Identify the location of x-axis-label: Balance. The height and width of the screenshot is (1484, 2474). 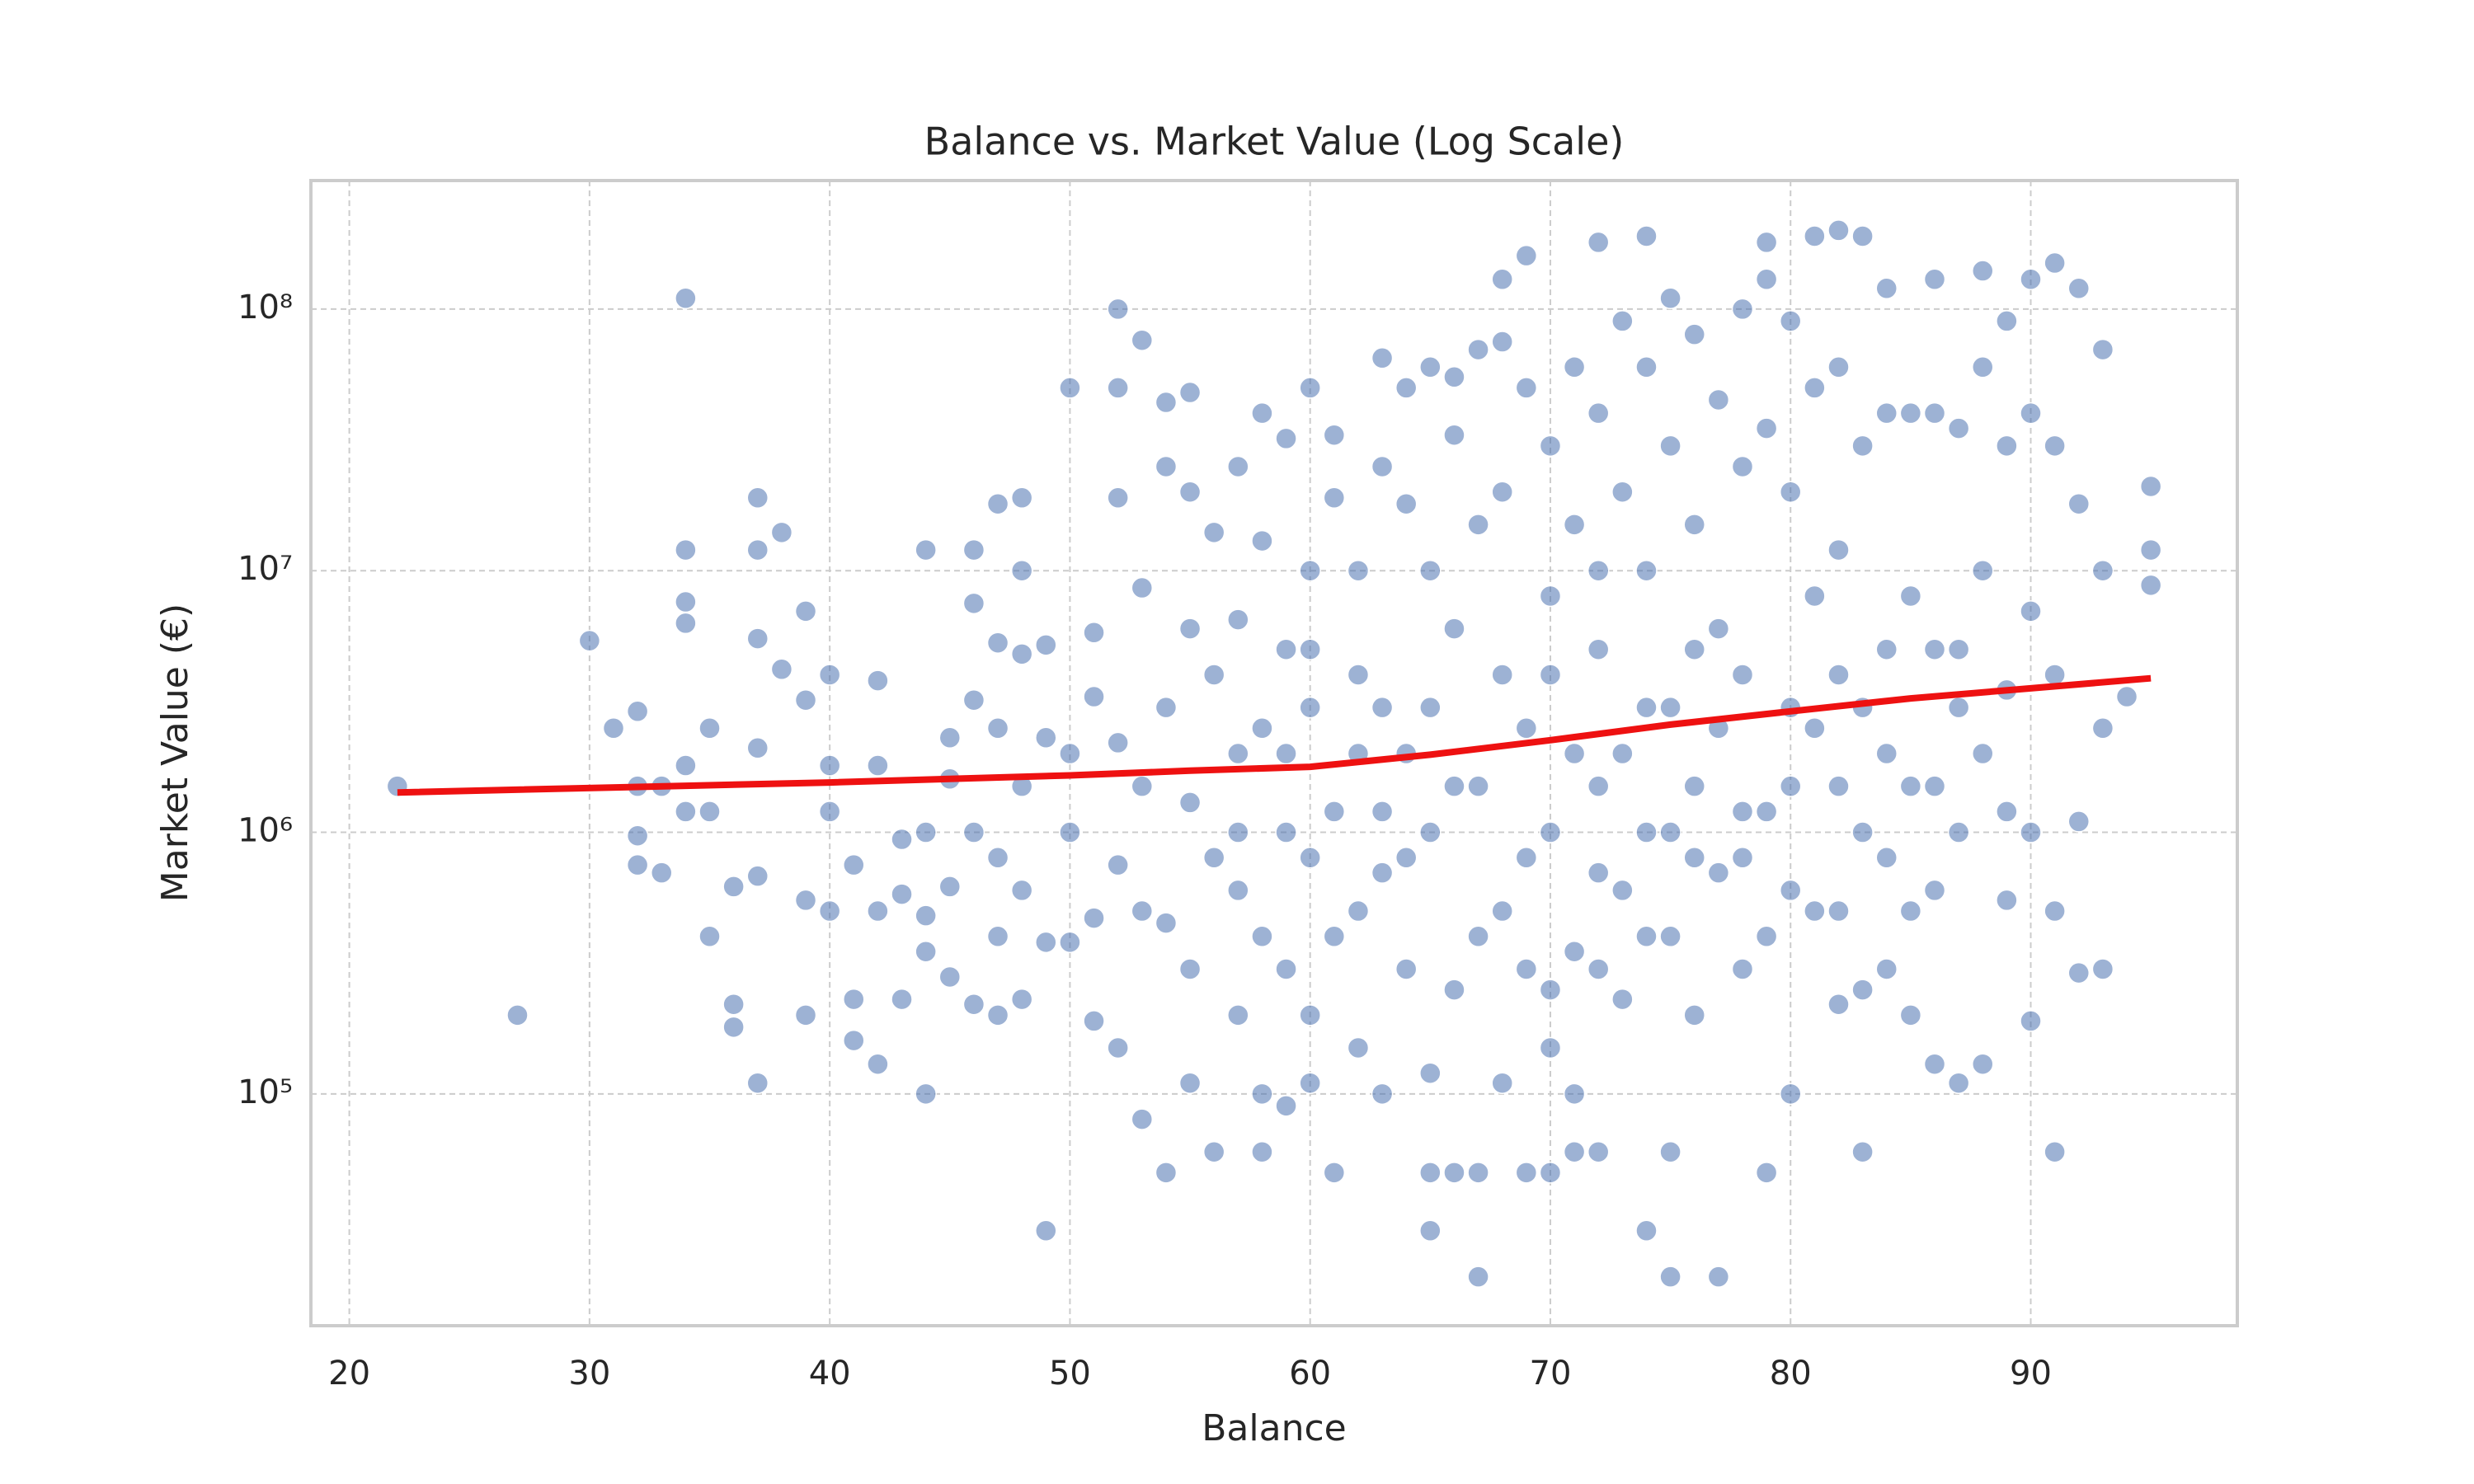
(1274, 1428).